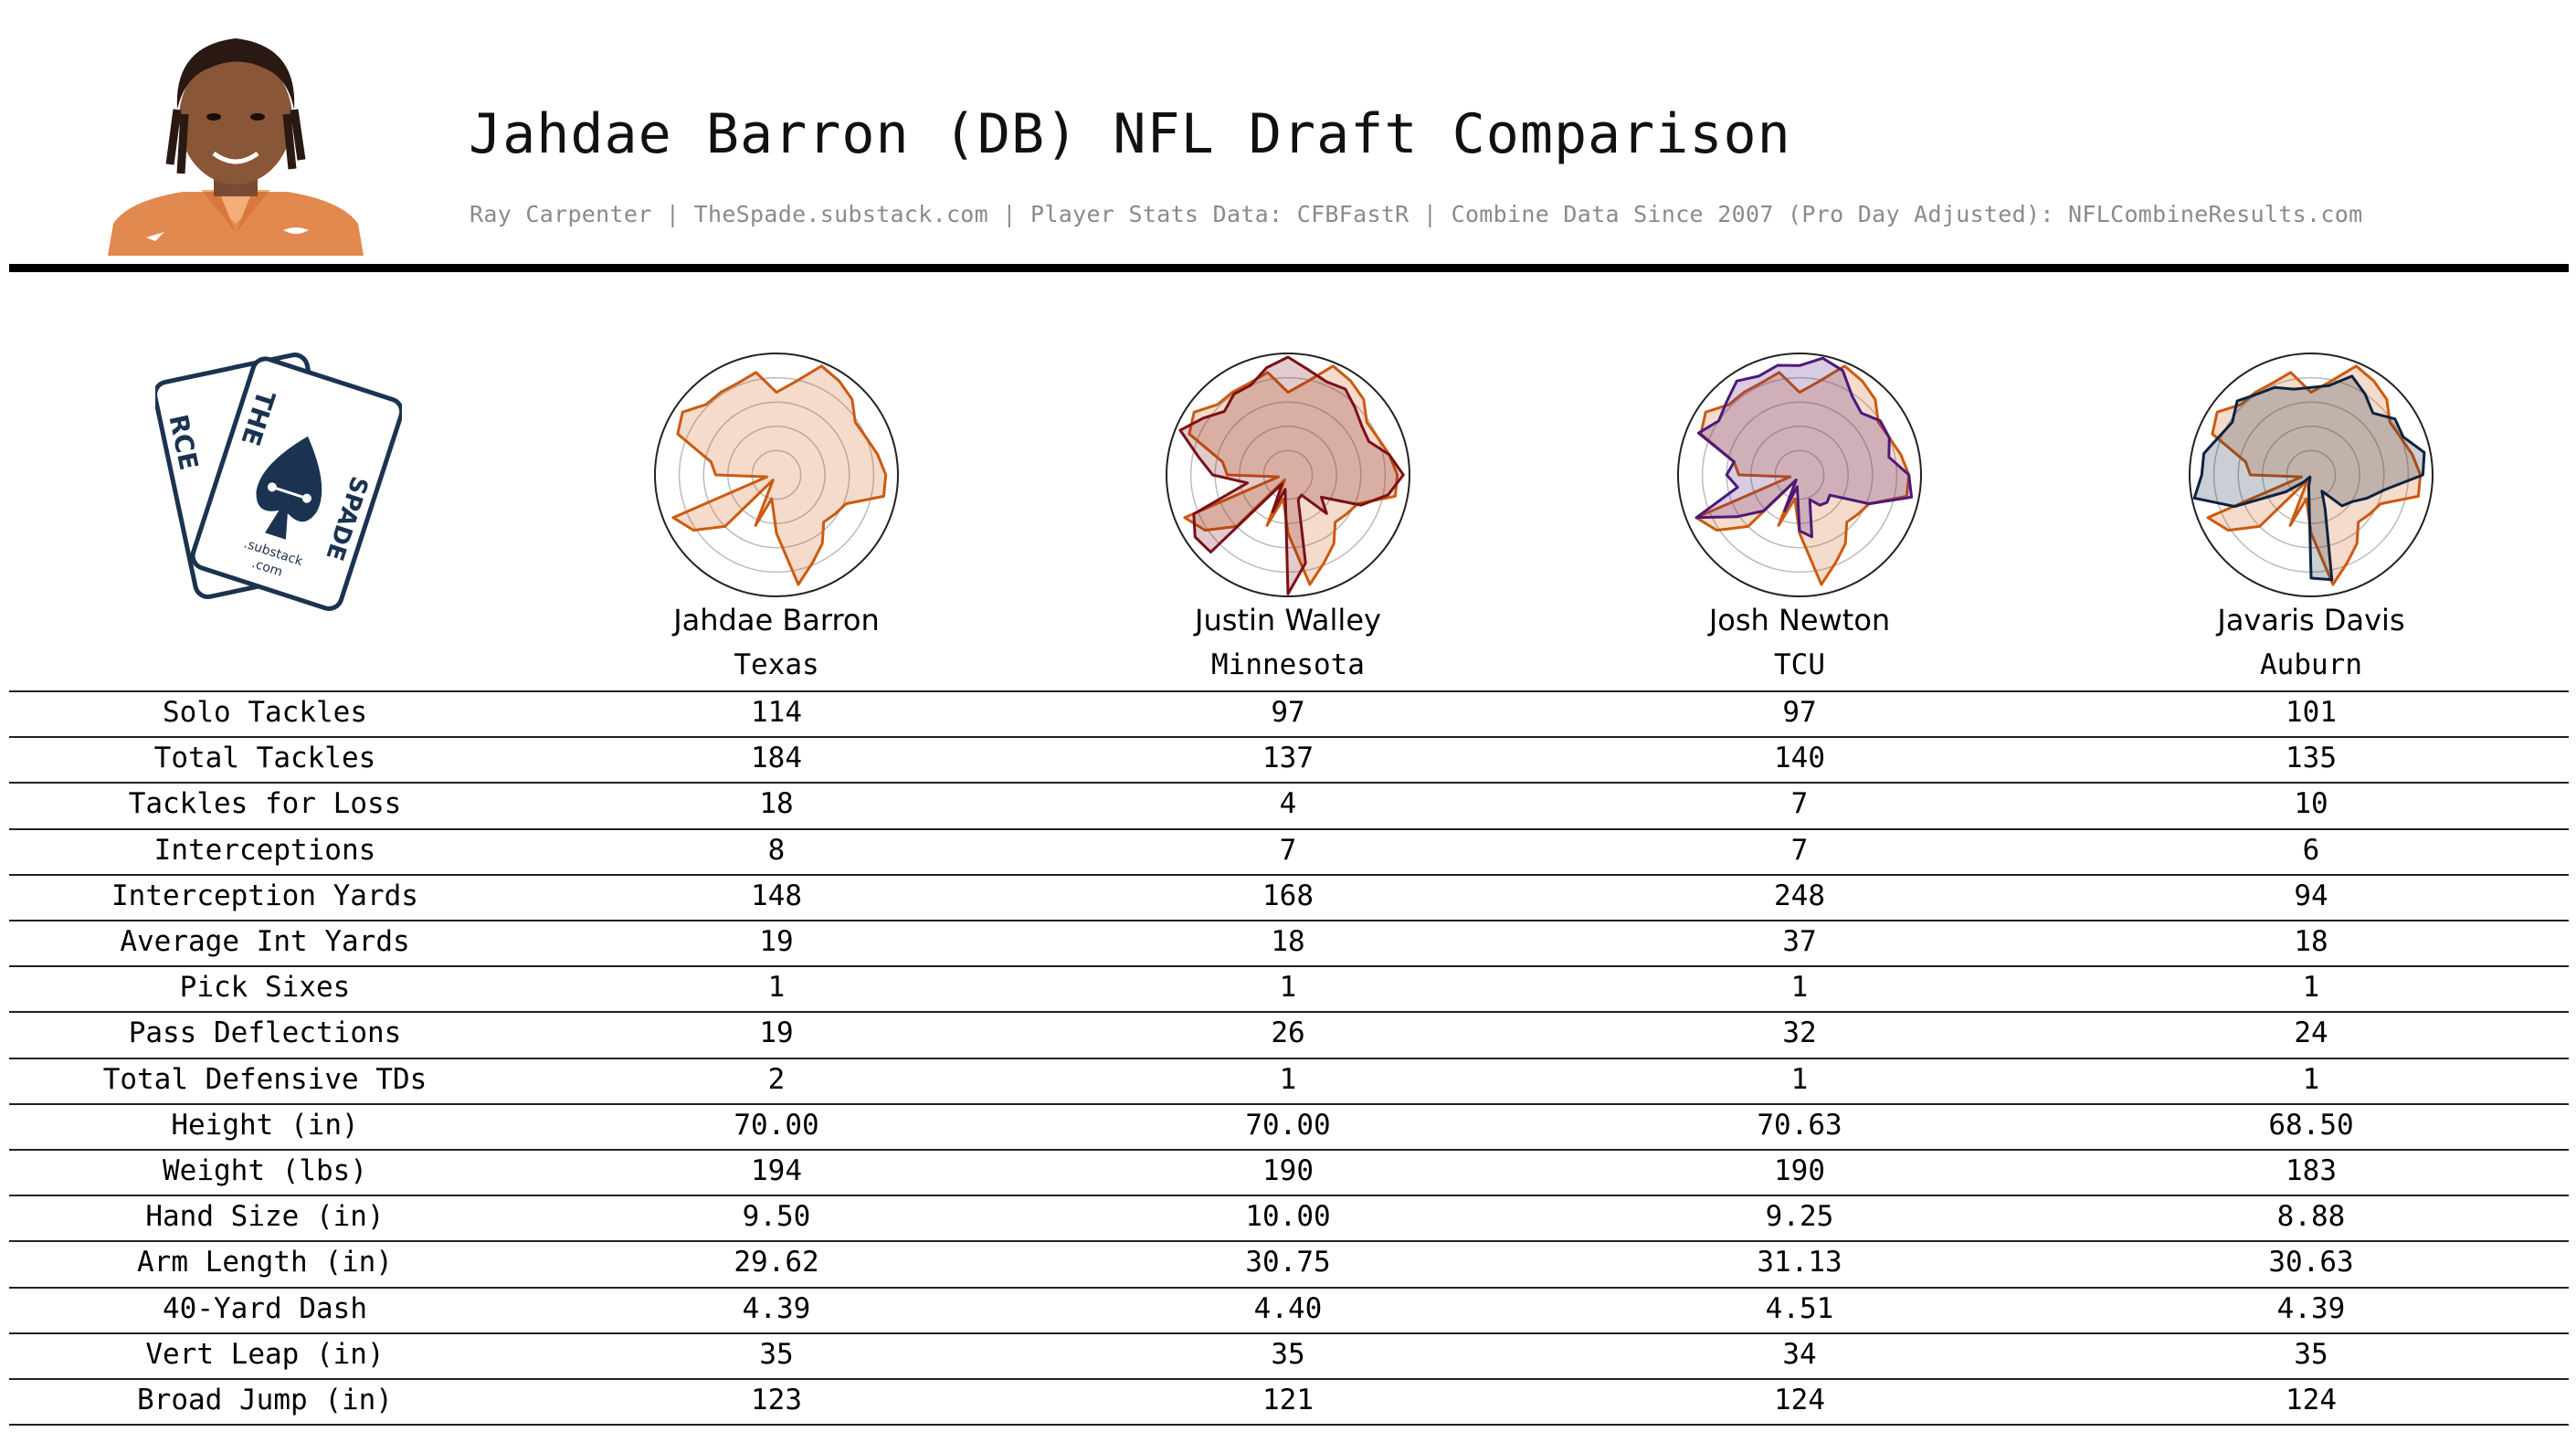 Image resolution: width=2576 pixels, height=1432 pixels. I want to click on header-divider, so click(1289, 268).